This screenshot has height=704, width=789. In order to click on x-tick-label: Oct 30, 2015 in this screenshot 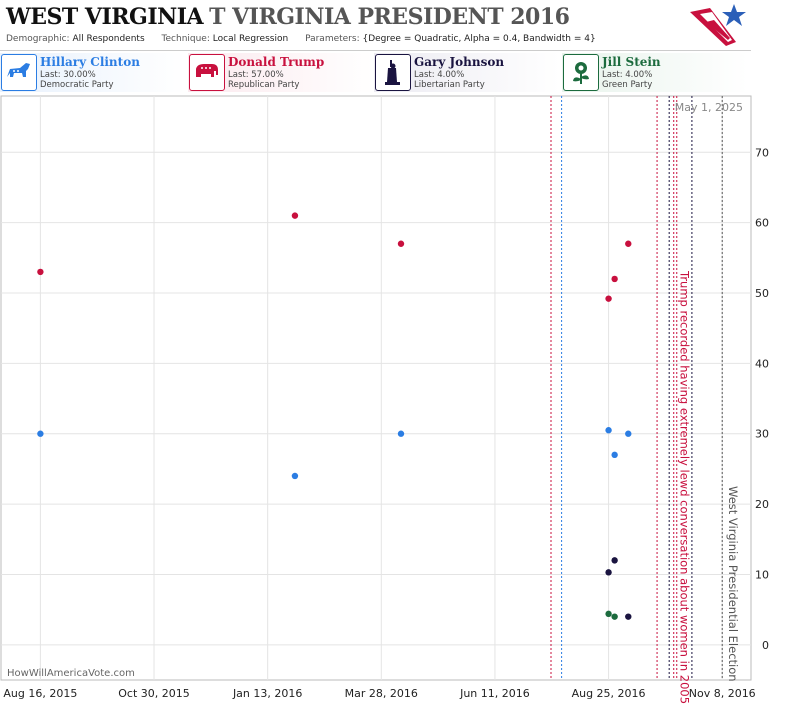, I will do `click(154, 693)`.